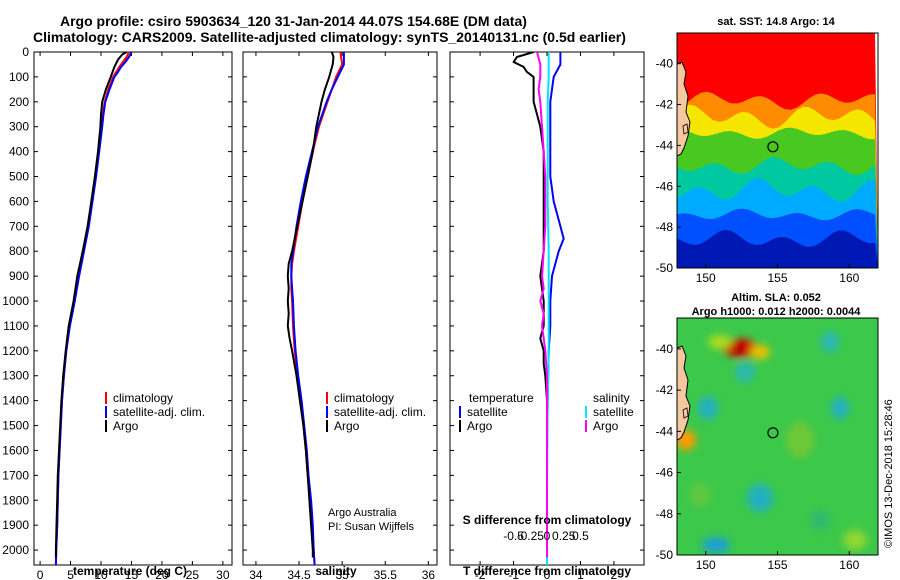  What do you see at coordinates (889, 473) in the screenshot?
I see `imos-timestamp: ©IMOS 13-Dec-2018 15:28:46` at bounding box center [889, 473].